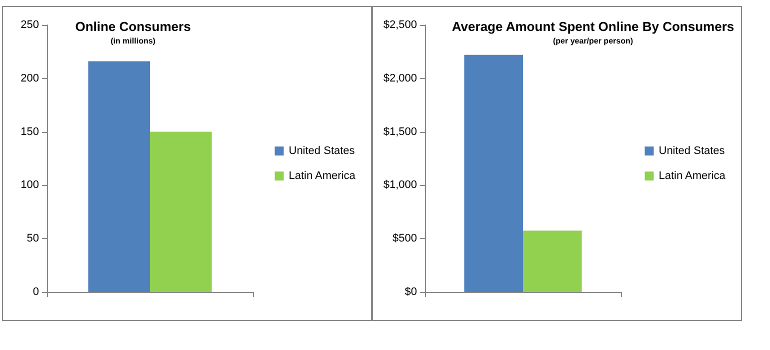 This screenshot has height=350, width=770. What do you see at coordinates (29, 185) in the screenshot?
I see `y-tick-label: 100` at bounding box center [29, 185].